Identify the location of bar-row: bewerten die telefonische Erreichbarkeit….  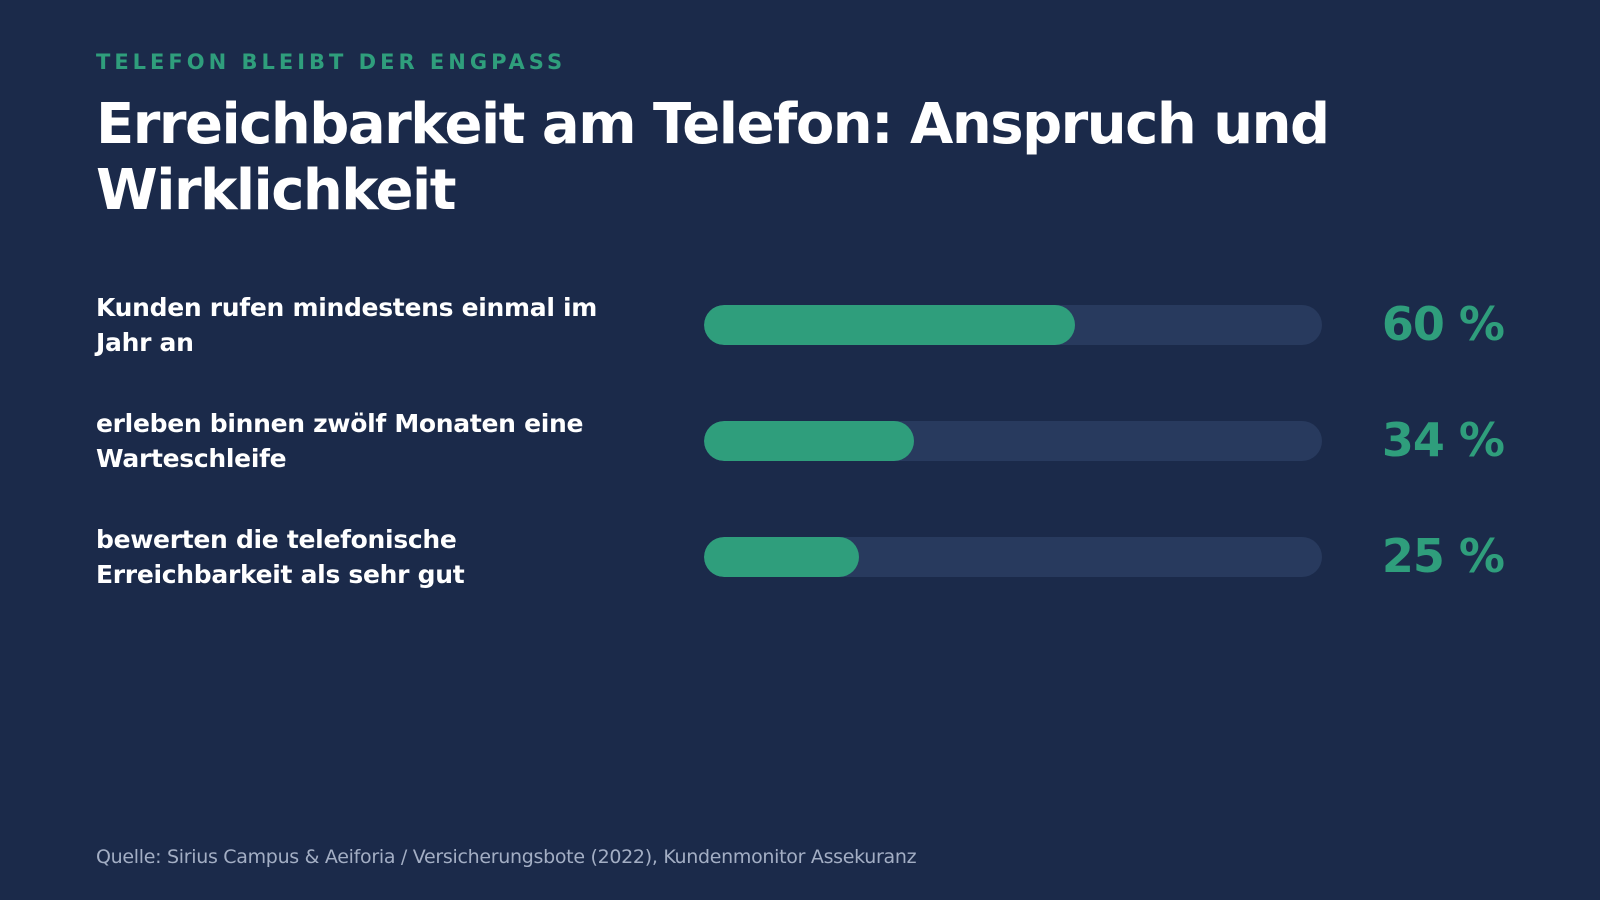
(800, 562).